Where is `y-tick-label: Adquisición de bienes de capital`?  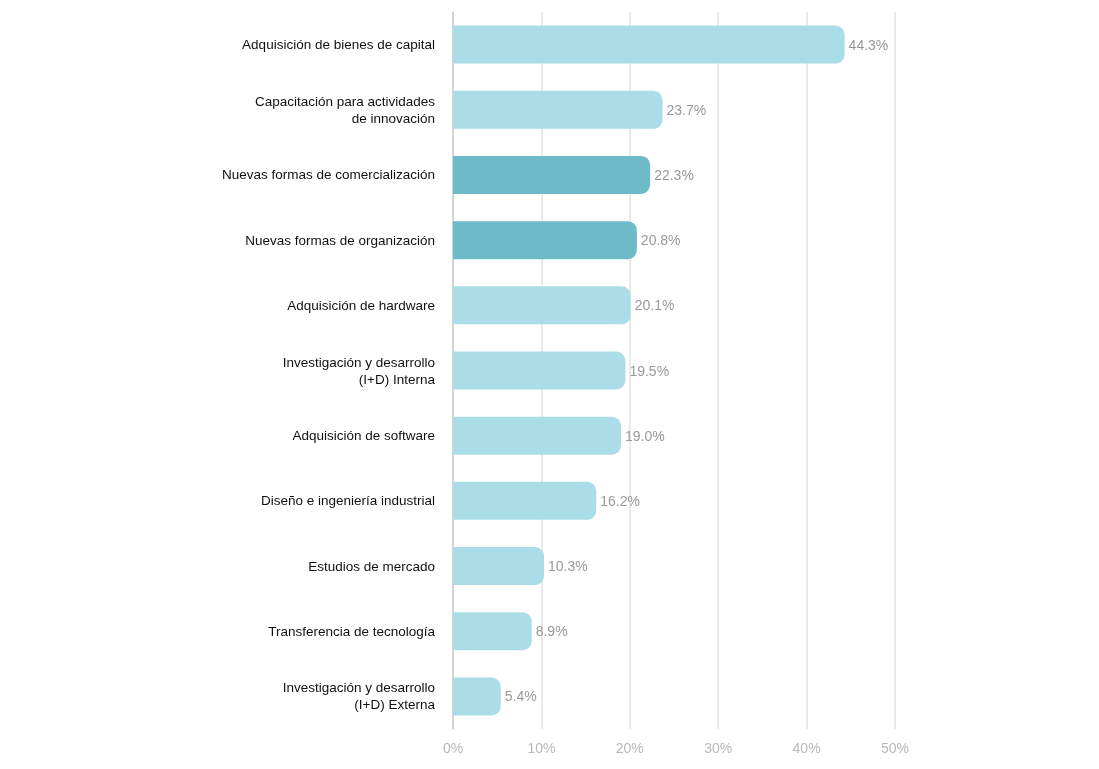 y-tick-label: Adquisición de bienes de capital is located at coordinates (338, 45).